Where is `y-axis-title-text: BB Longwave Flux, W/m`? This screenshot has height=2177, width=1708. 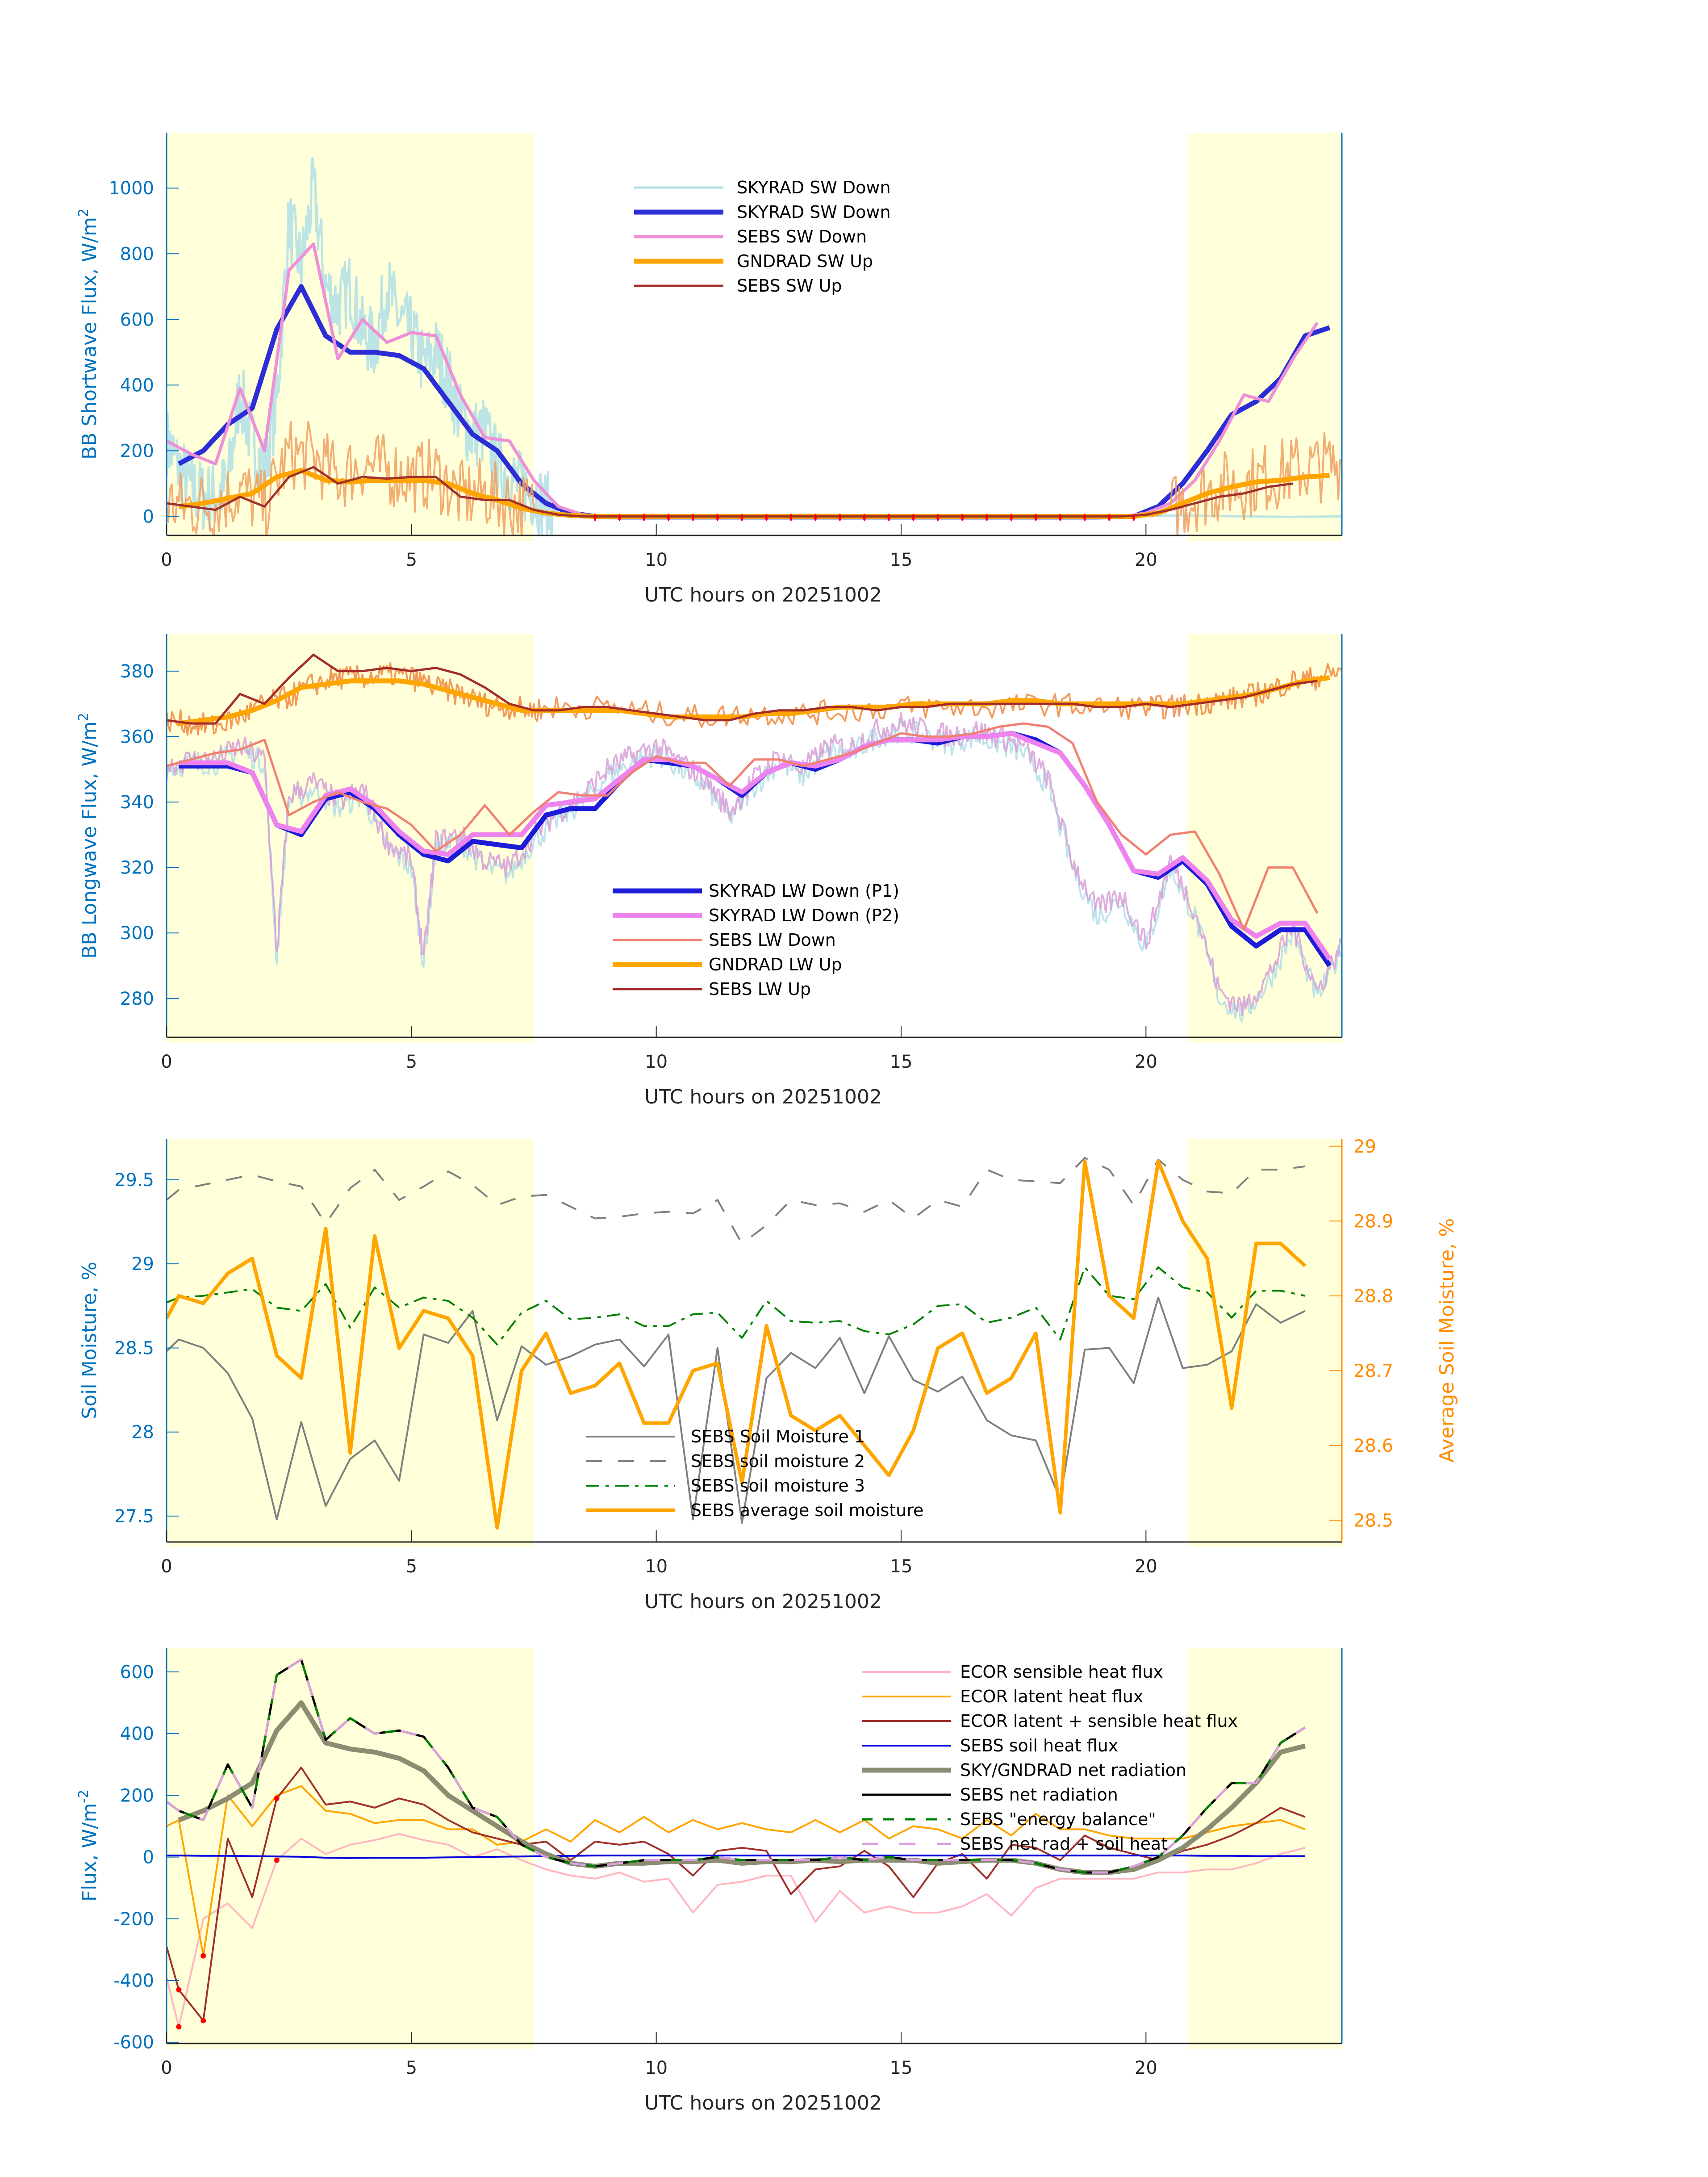 y-axis-title-text: BB Longwave Flux, W/m is located at coordinates (89, 840).